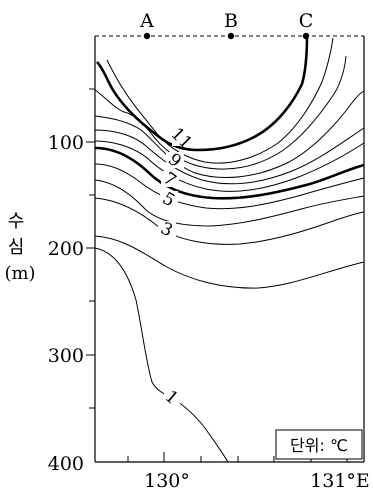 This screenshot has height=500, width=373. I want to click on y-axis-label-char-2: 심, so click(16, 247).